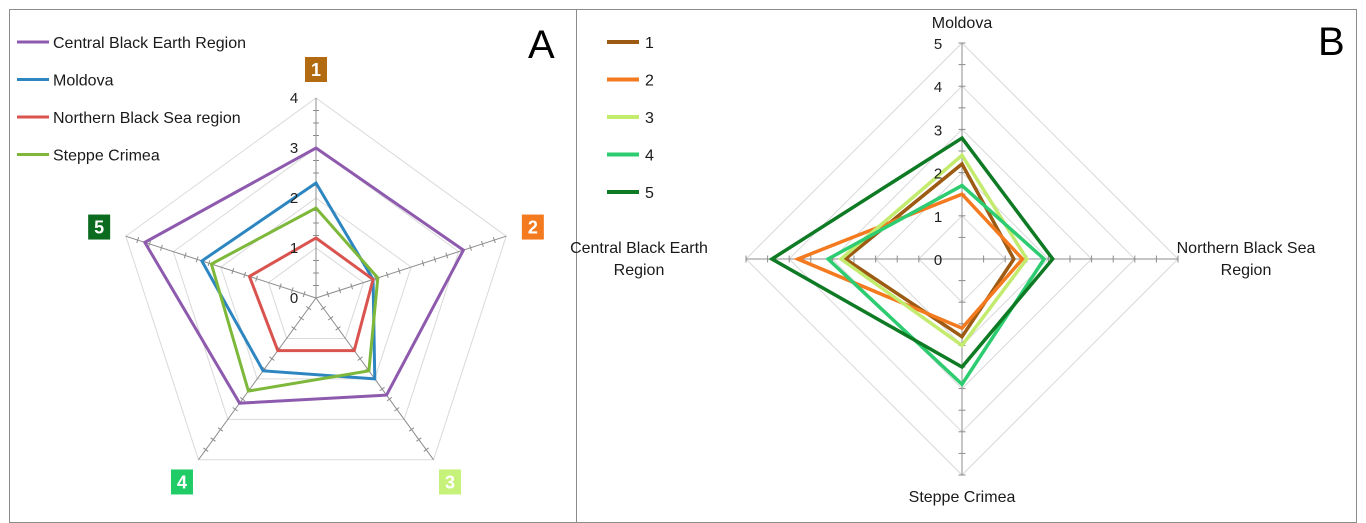  I want to click on legend-label: 2, so click(649, 81).